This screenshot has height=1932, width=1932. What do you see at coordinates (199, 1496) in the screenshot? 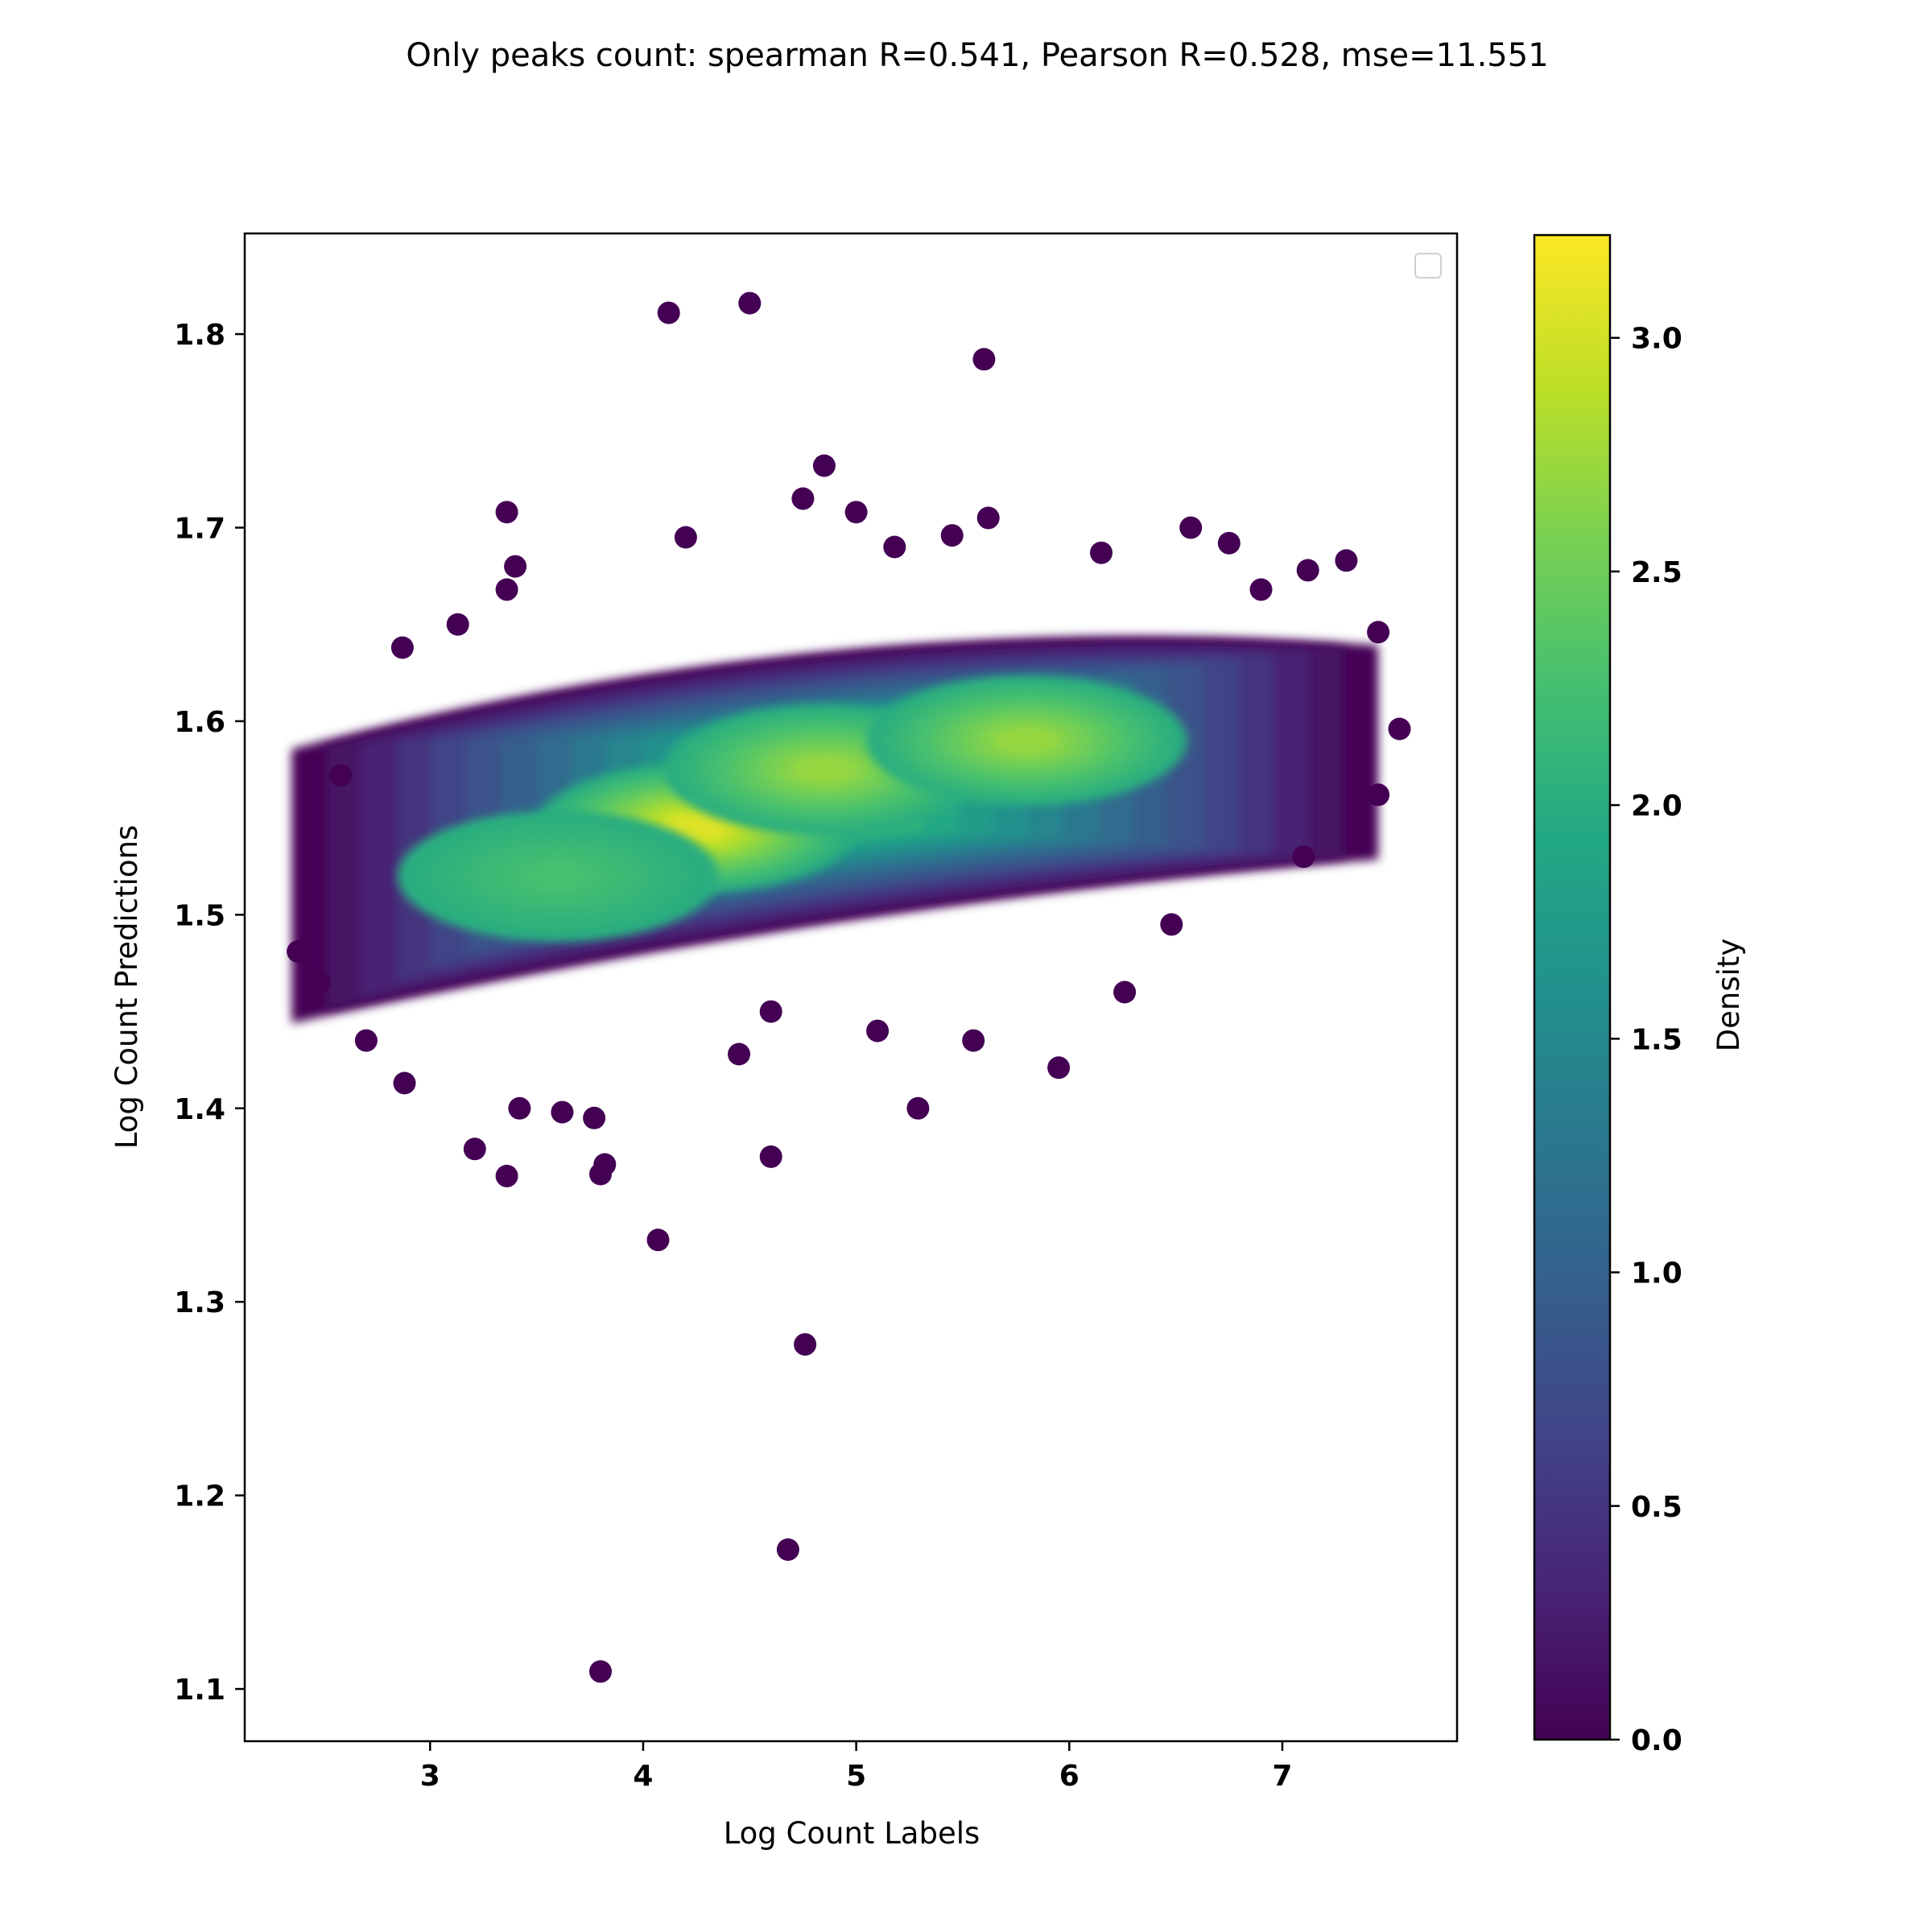
I see `y-tick-label: 1.2` at bounding box center [199, 1496].